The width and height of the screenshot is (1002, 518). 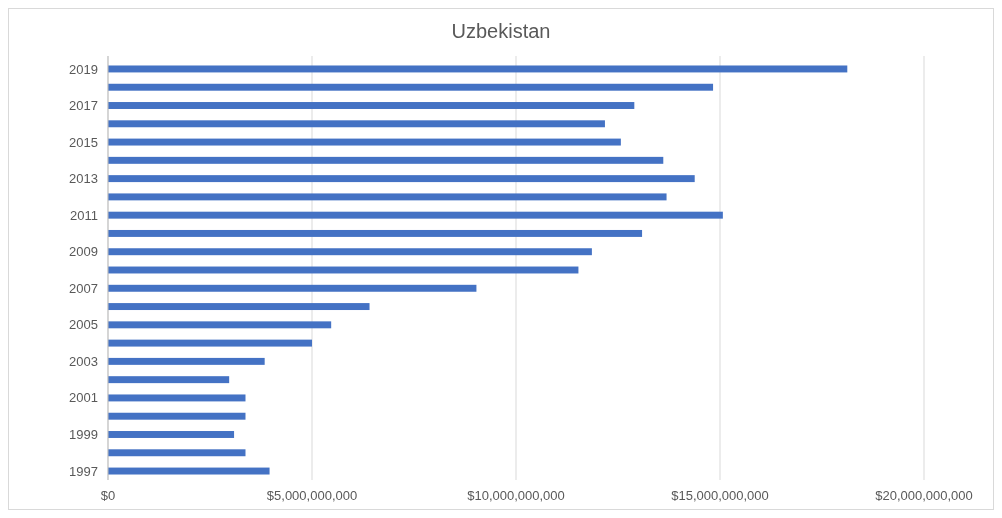 What do you see at coordinates (924, 495) in the screenshot?
I see `x-tick-label: $20,000,000,000` at bounding box center [924, 495].